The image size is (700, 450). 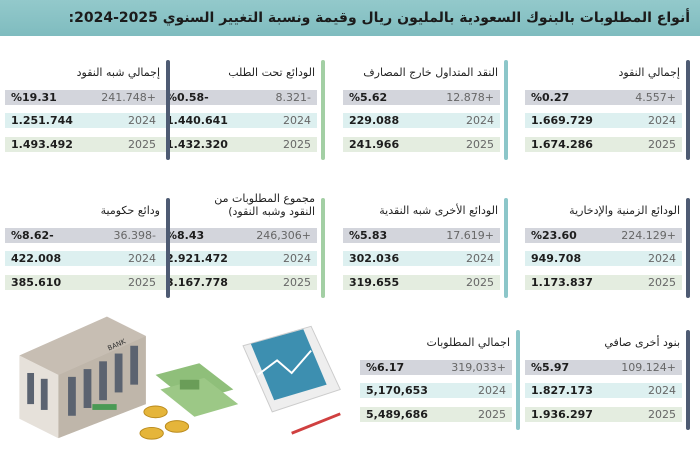 I want to click on value-2024: 949.708, so click(x=556, y=258).